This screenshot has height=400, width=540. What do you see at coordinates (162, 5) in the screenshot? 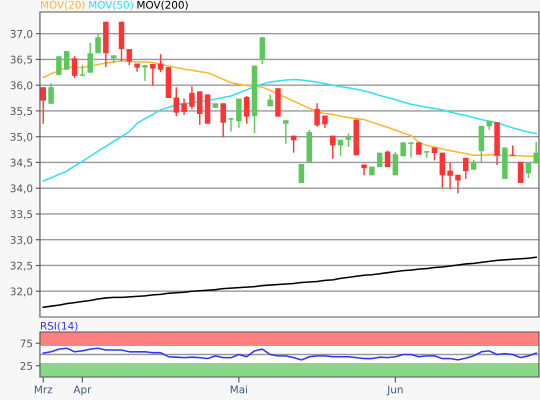
I see `text: MOV(200)` at bounding box center [162, 5].